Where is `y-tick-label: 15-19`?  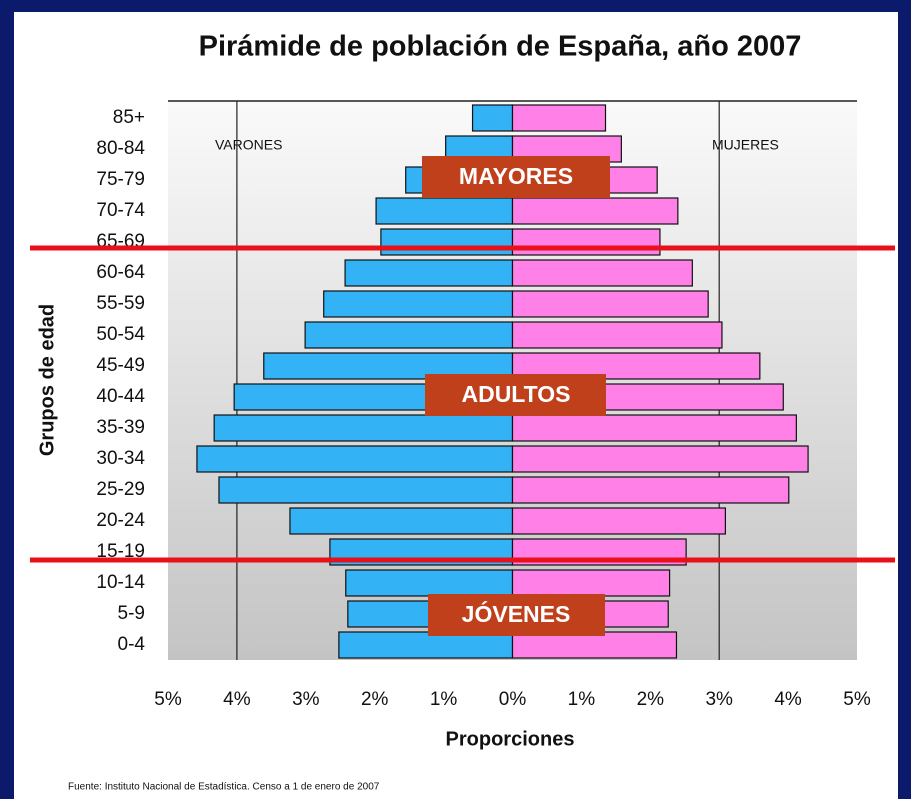 y-tick-label: 15-19 is located at coordinates (120, 551).